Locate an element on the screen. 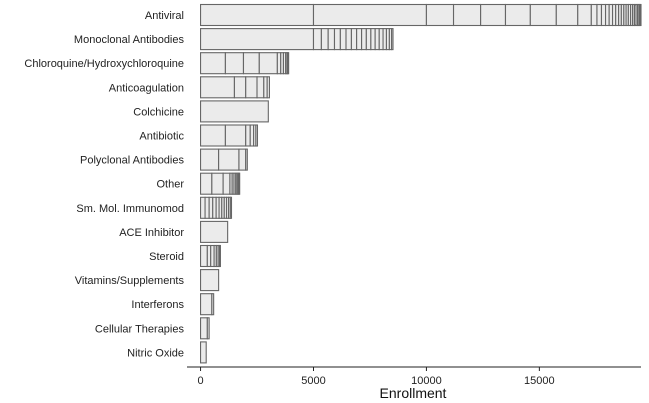 This screenshot has width=649, height=403. x-axis-title: Enrollment is located at coordinates (413, 393).